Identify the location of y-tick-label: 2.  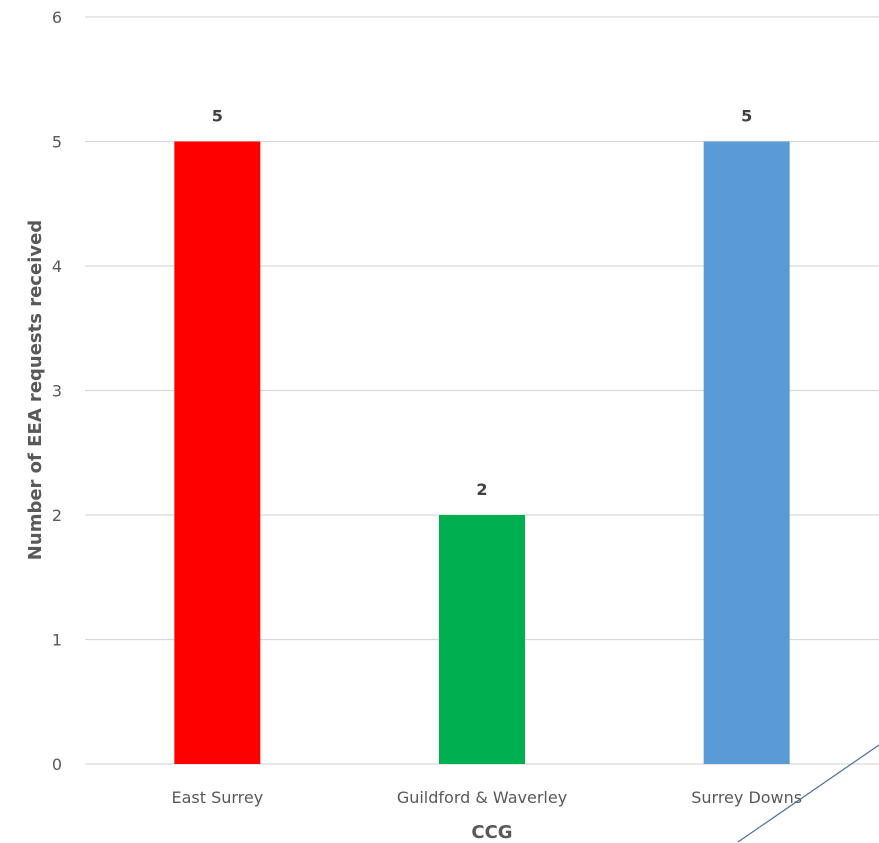
(57, 515).